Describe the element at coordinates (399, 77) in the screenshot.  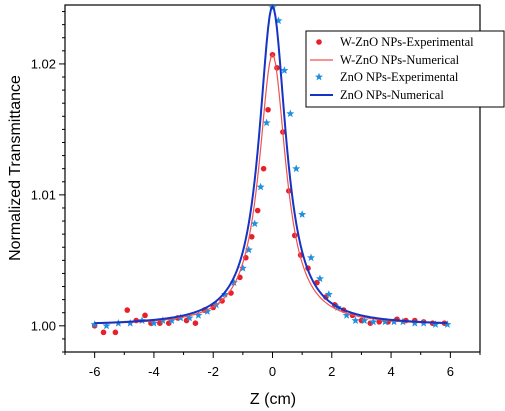
I see `legend-label-zno-experimental: ZnO NPs-Experimental` at that location.